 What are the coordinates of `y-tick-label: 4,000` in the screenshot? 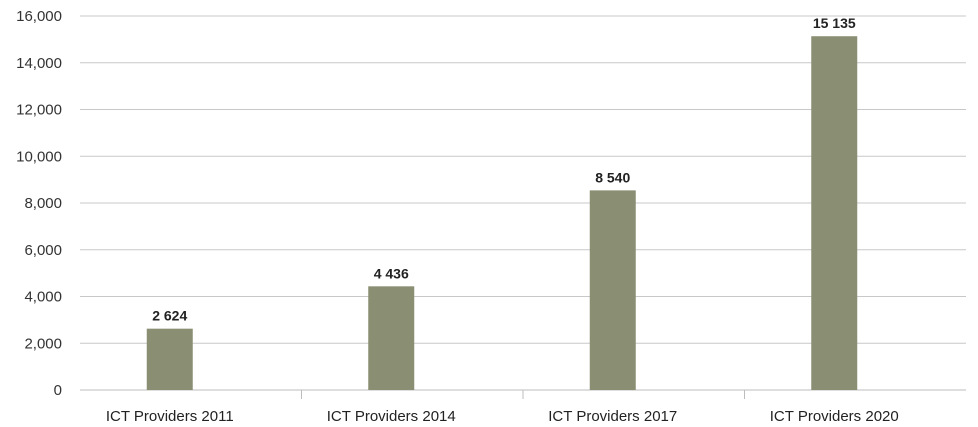 It's located at (43, 297).